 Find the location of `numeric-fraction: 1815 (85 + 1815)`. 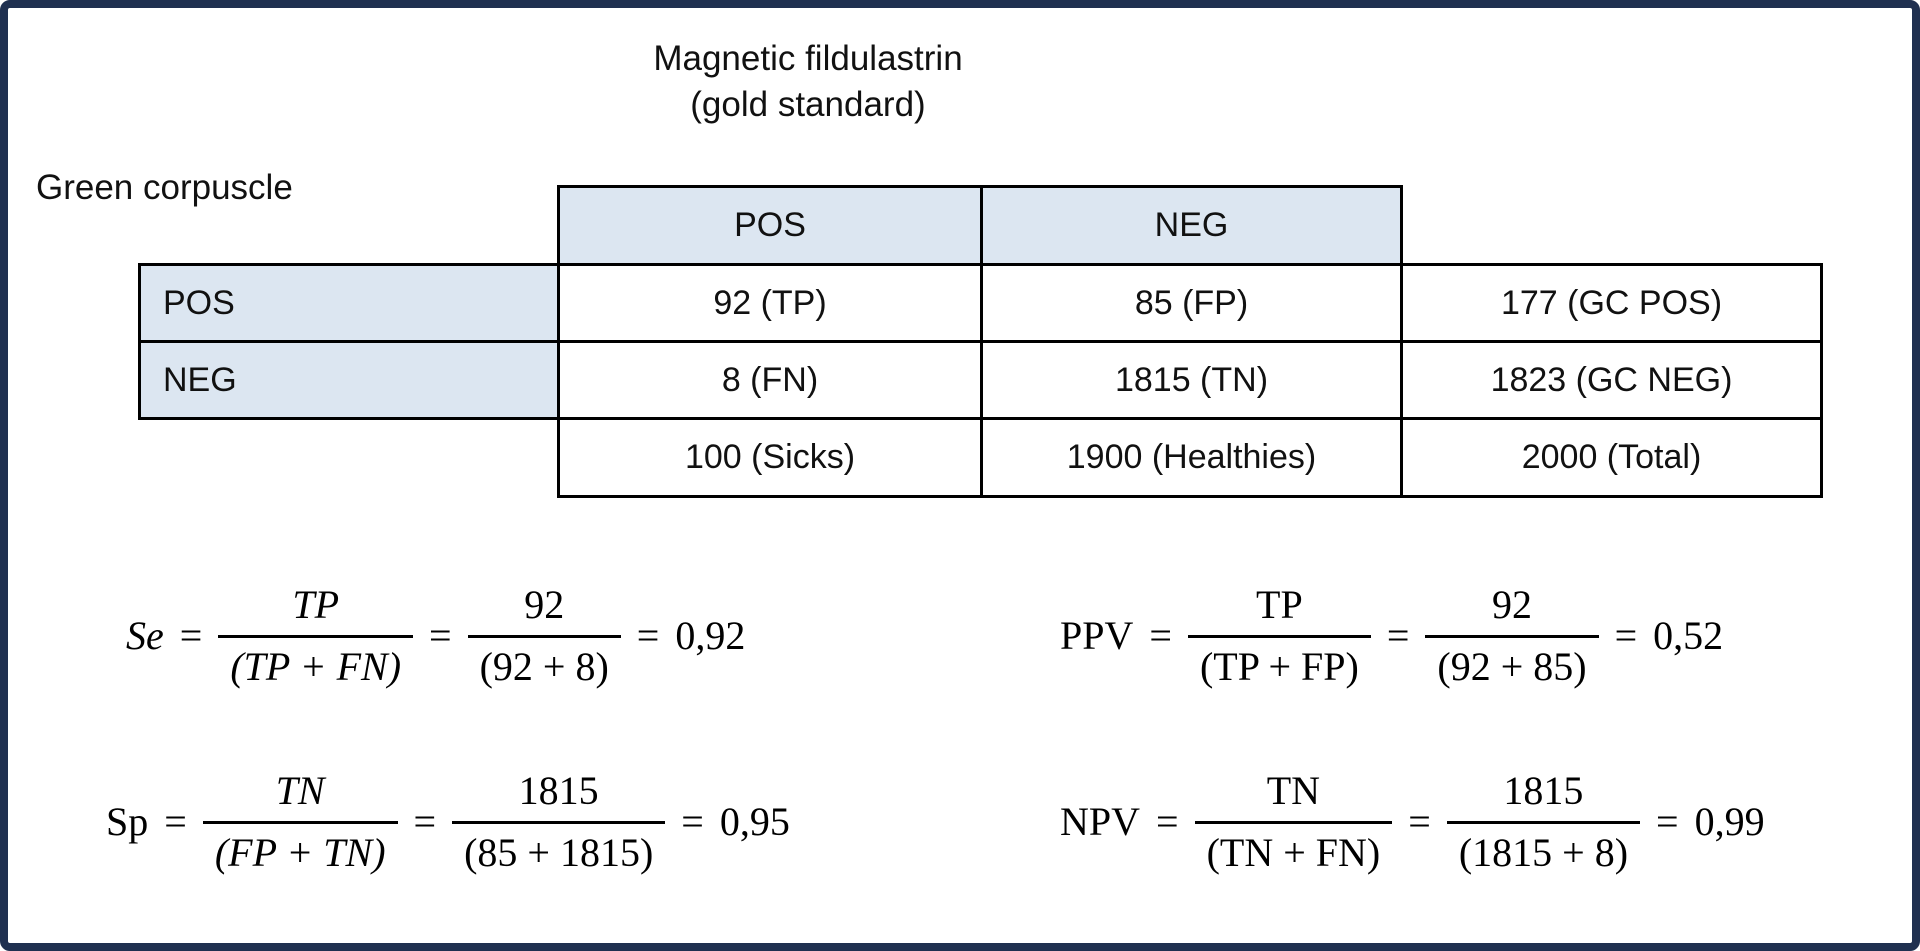

numeric-fraction: 1815 (85 + 1815) is located at coordinates (559, 821).